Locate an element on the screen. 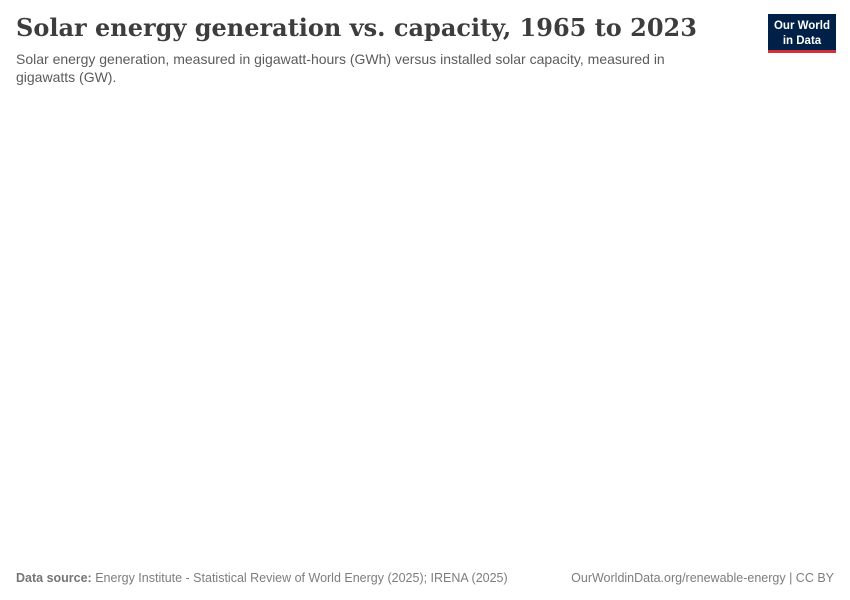 The width and height of the screenshot is (850, 600). owid-logo-text-line2: in Data is located at coordinates (802, 40).